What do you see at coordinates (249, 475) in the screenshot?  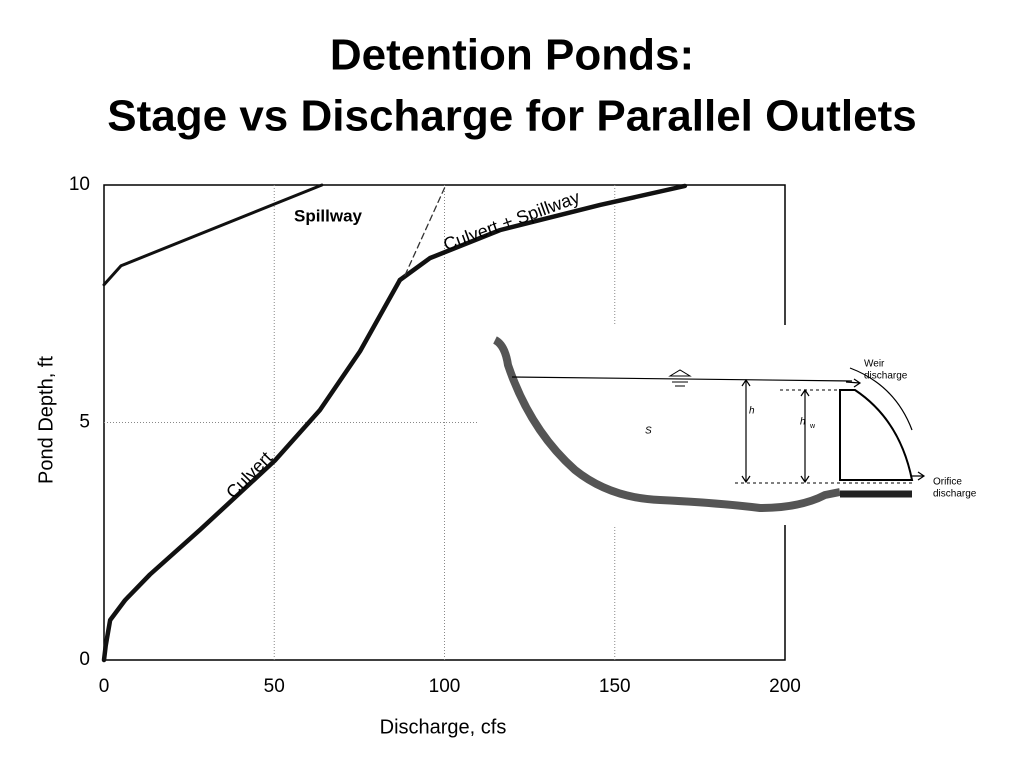 I see `series-label: Culvert` at bounding box center [249, 475].